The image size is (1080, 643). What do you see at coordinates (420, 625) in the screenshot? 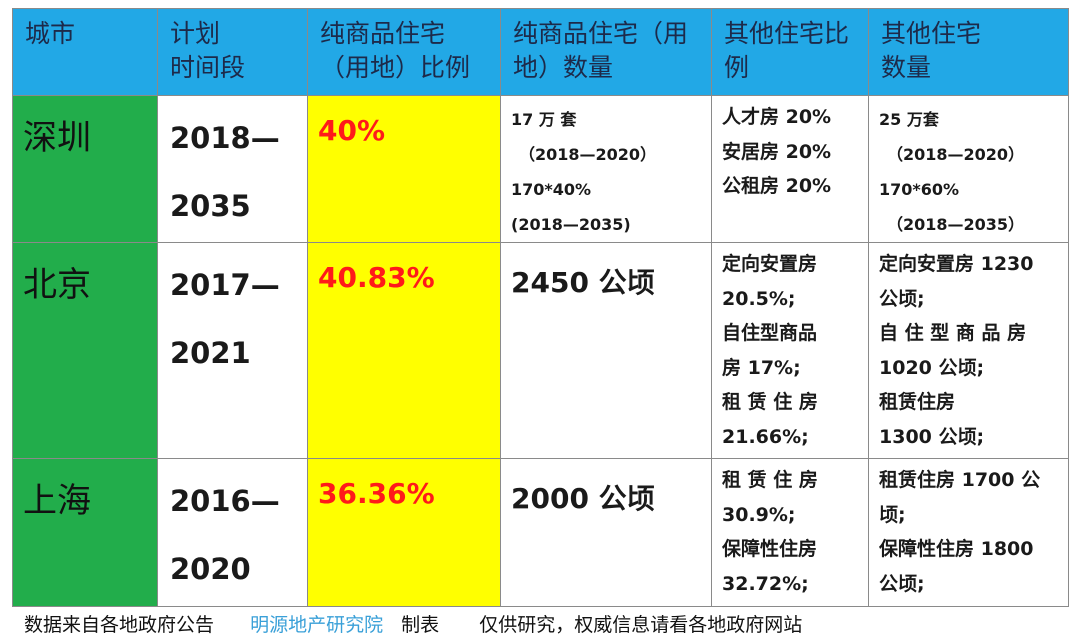
I see `footer-made: 制表` at bounding box center [420, 625].